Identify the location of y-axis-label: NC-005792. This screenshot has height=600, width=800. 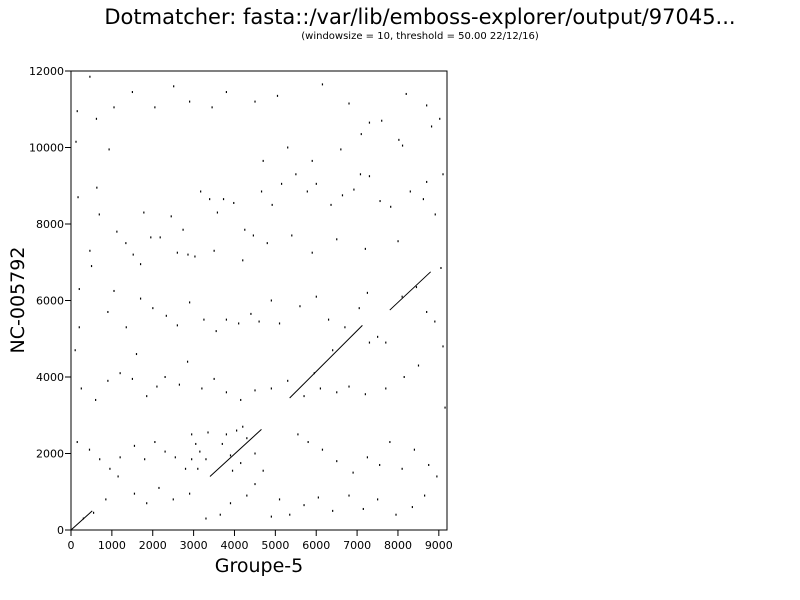
(18, 300).